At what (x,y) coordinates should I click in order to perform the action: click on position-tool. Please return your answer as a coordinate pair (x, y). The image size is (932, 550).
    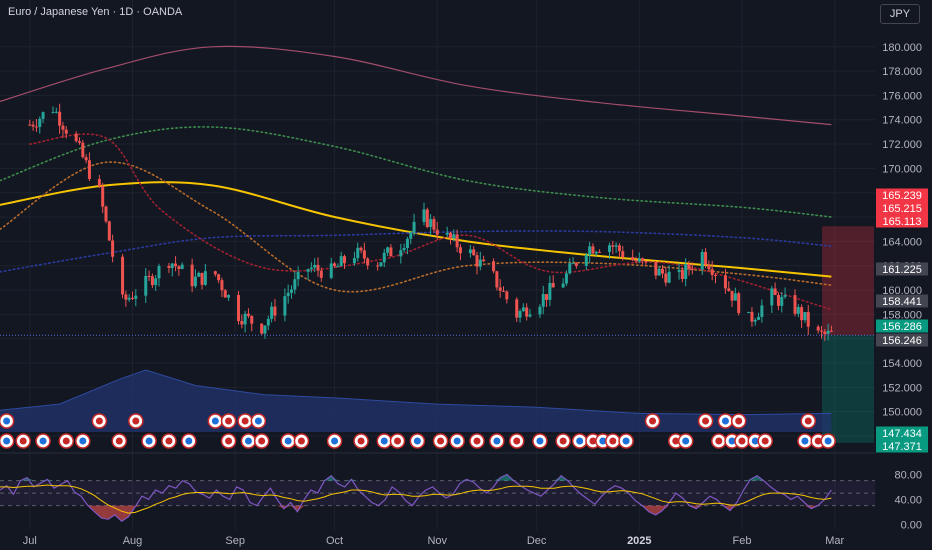
    Looking at the image, I should click on (848, 334).